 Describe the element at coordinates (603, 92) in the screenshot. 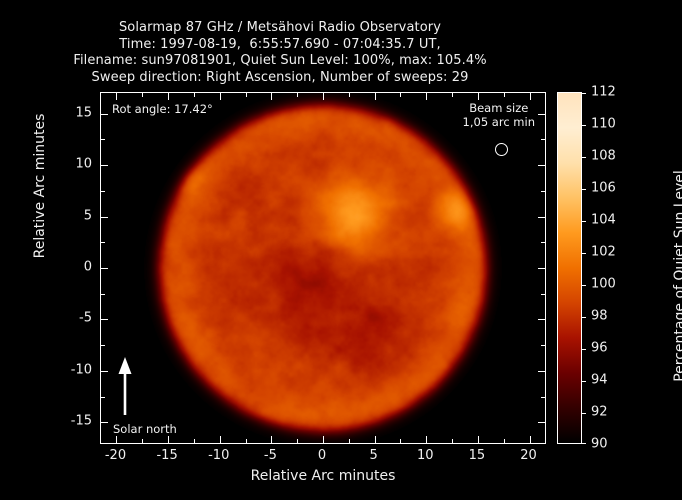

I see `colorbar-tick-label: 112` at that location.